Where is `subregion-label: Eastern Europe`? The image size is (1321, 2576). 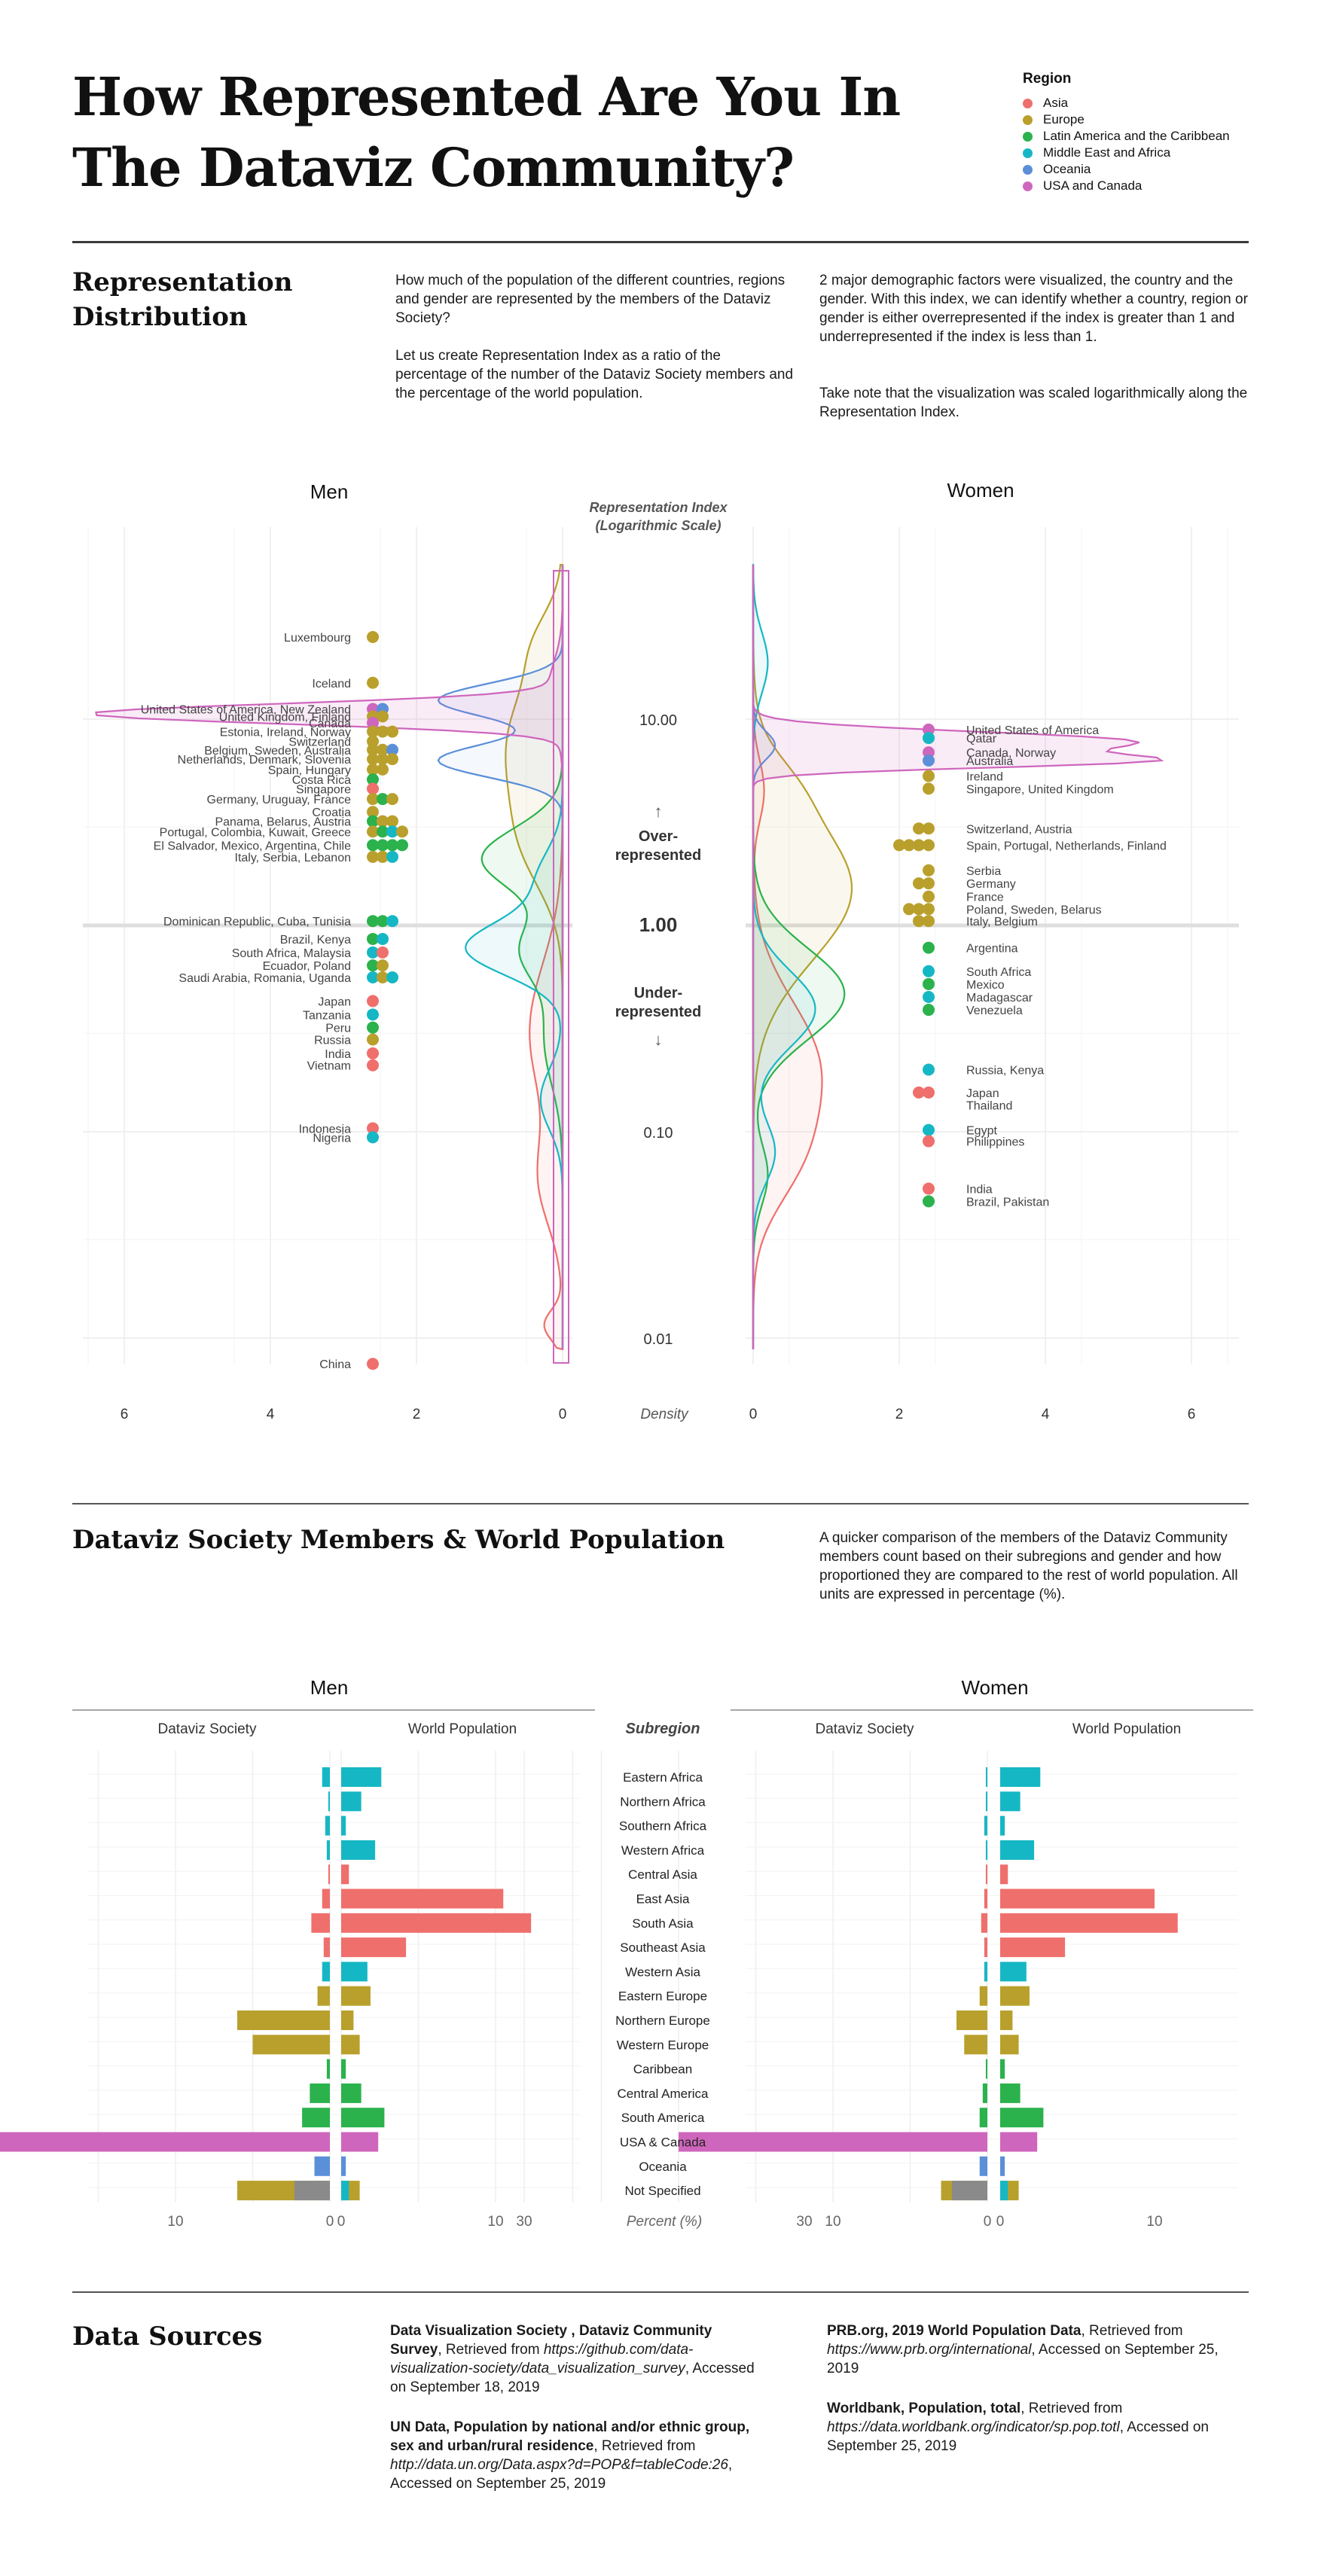
subregion-label: Eastern Europe is located at coordinates (662, 1996).